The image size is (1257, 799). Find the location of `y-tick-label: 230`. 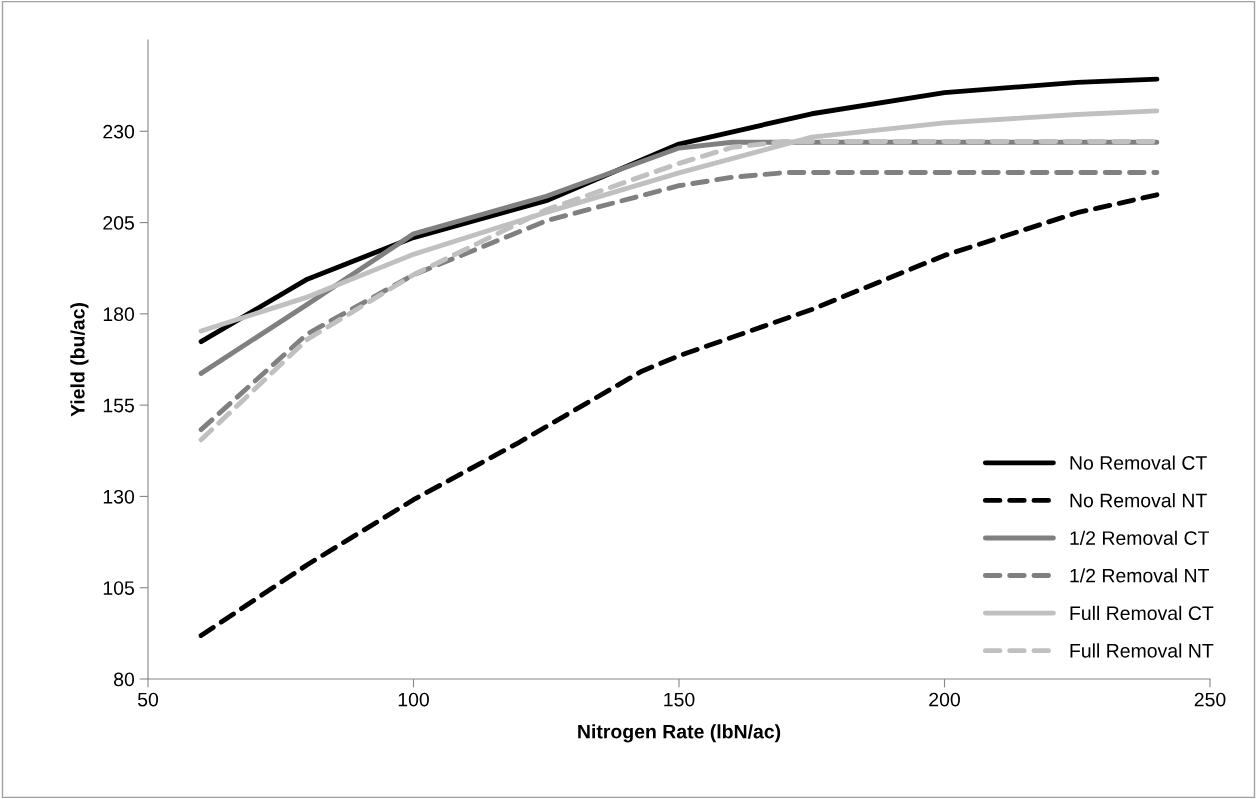

y-tick-label: 230 is located at coordinates (119, 131).